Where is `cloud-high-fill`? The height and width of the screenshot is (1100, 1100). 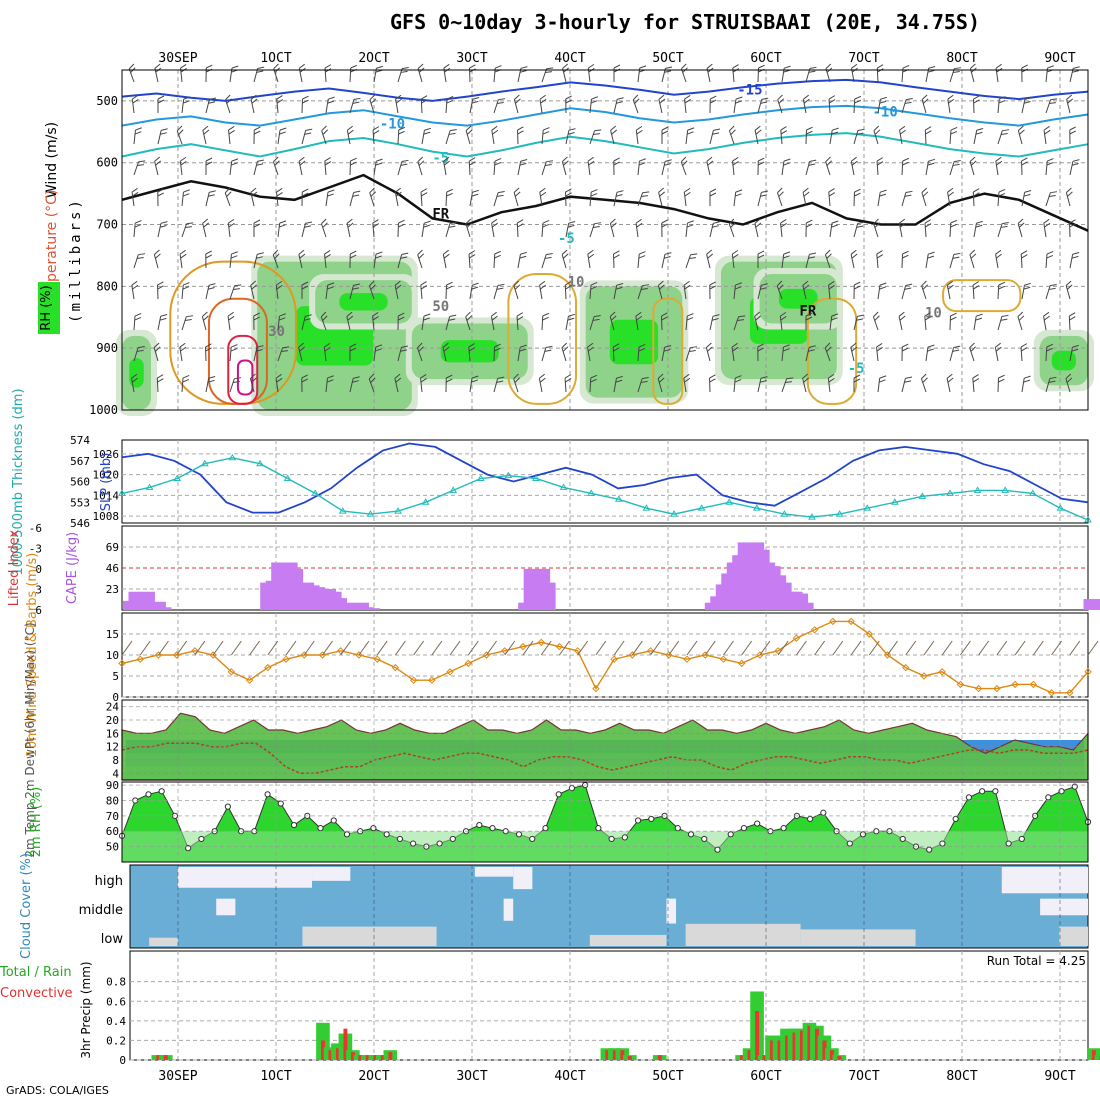
cloud-high-fill is located at coordinates (1044, 880).